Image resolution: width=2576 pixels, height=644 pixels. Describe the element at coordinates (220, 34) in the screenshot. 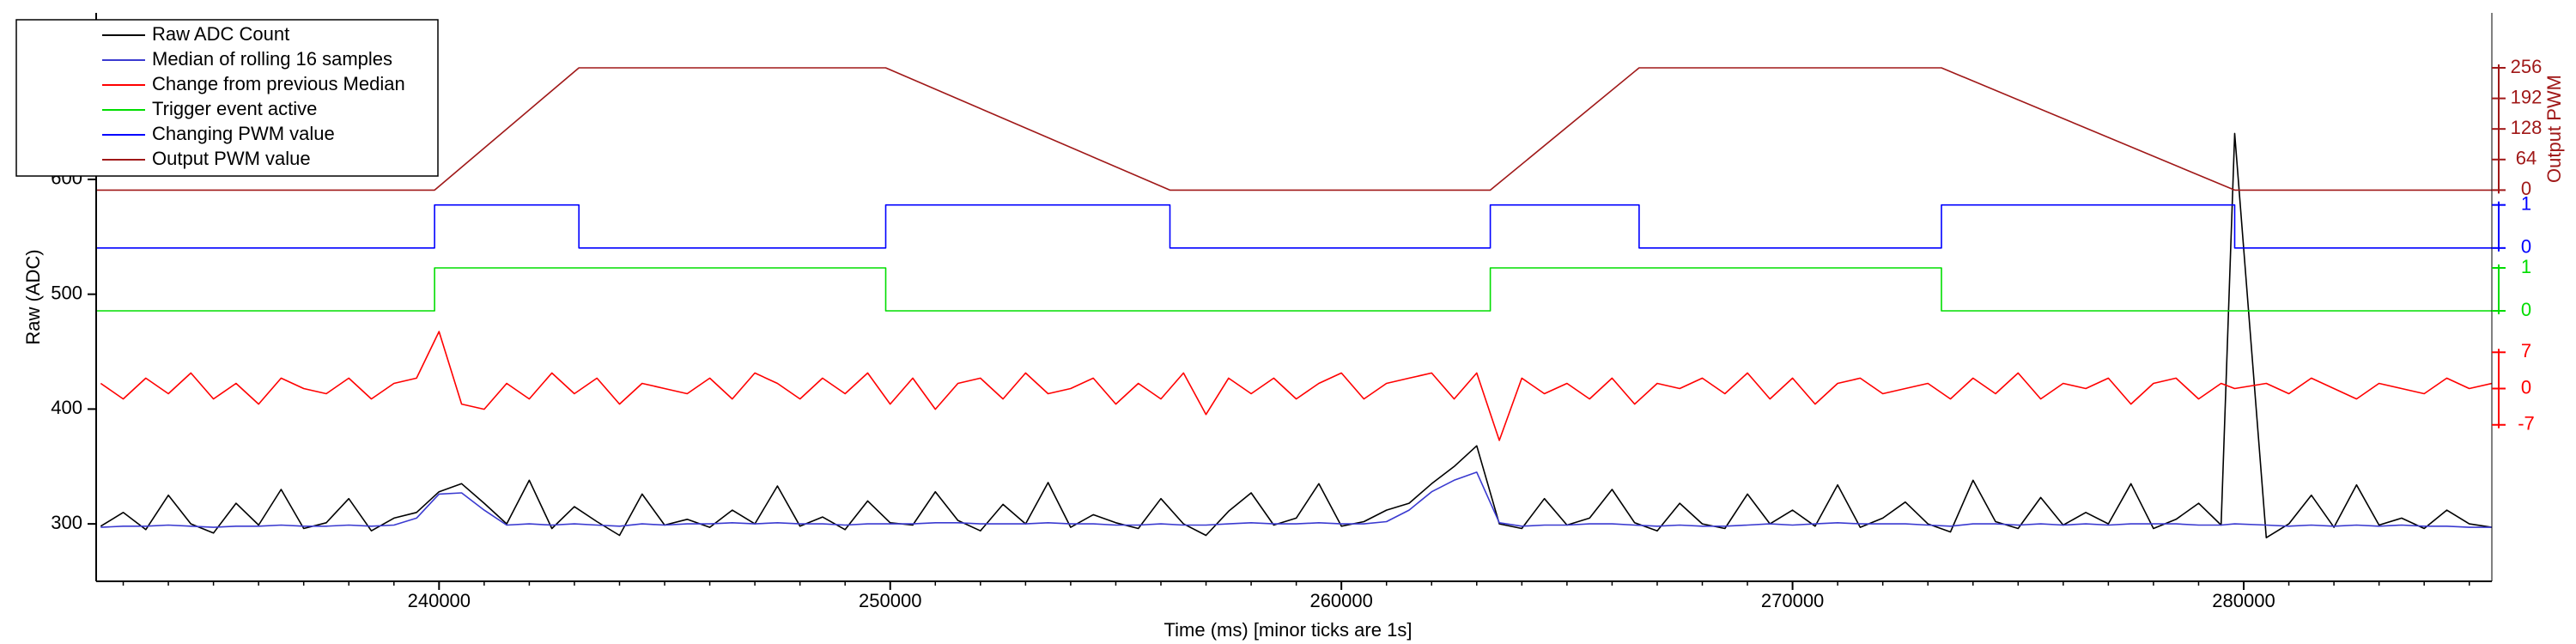

I see `legend-label: Raw ADC Count` at that location.